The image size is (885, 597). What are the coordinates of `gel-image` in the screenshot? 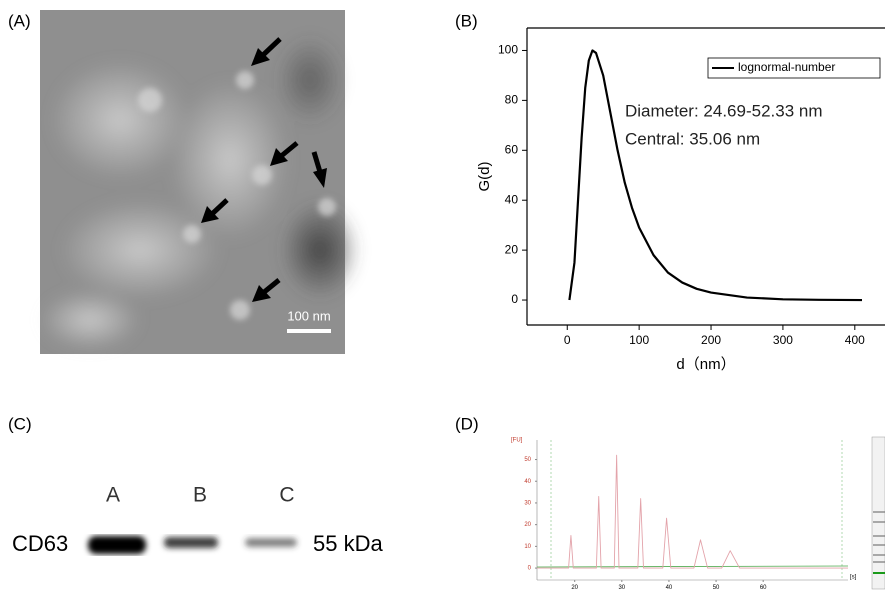 It's located at (878, 513).